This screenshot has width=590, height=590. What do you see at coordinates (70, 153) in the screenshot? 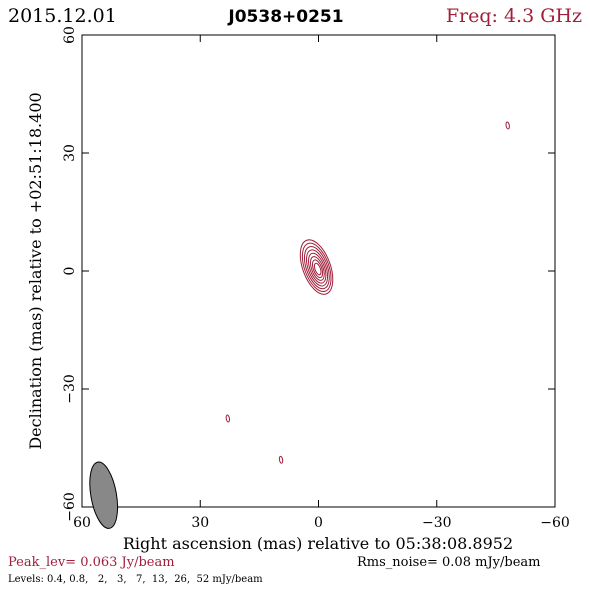
I see `y-tick-label: 30` at bounding box center [70, 153].